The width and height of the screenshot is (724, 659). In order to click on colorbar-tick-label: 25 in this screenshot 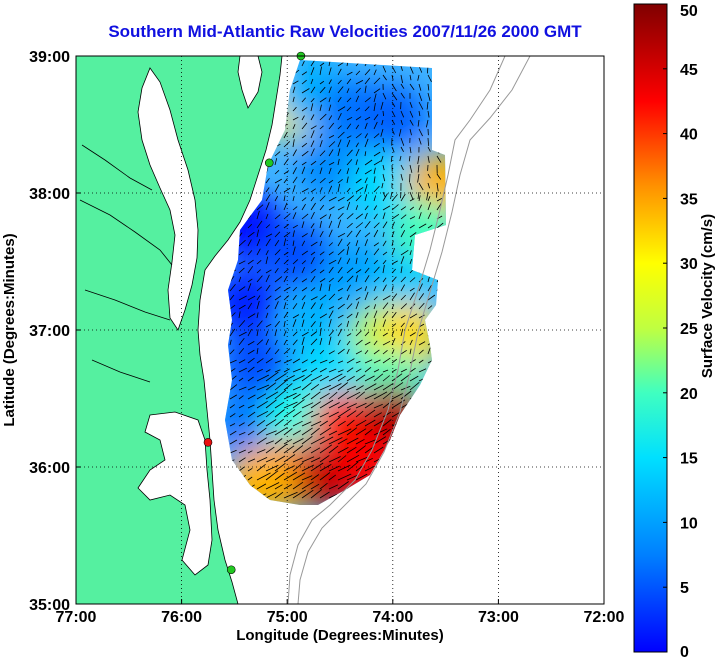, I will do `click(689, 329)`.